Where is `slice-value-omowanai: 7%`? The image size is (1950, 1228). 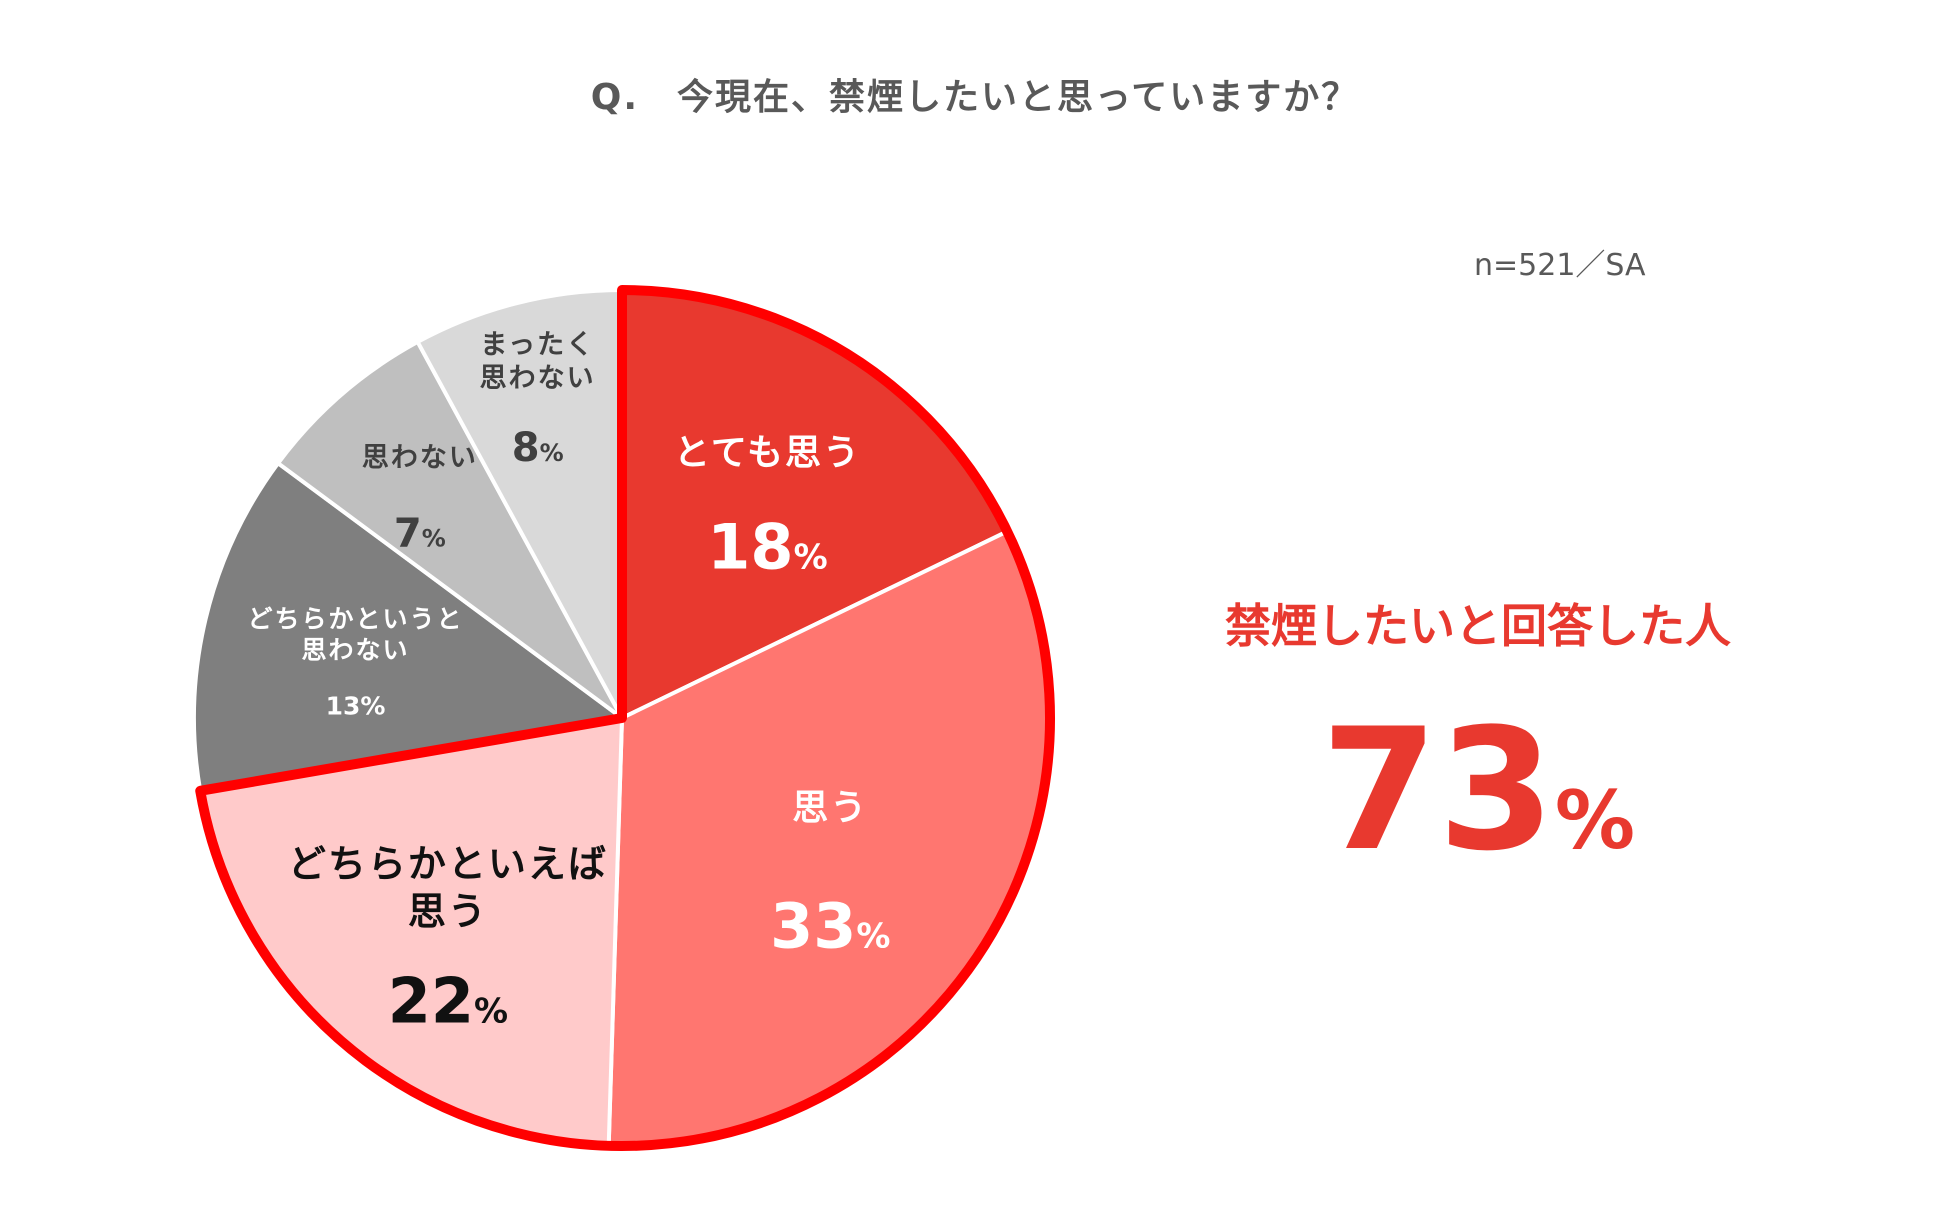
slice-value-omowanai: 7% is located at coordinates (420, 534).